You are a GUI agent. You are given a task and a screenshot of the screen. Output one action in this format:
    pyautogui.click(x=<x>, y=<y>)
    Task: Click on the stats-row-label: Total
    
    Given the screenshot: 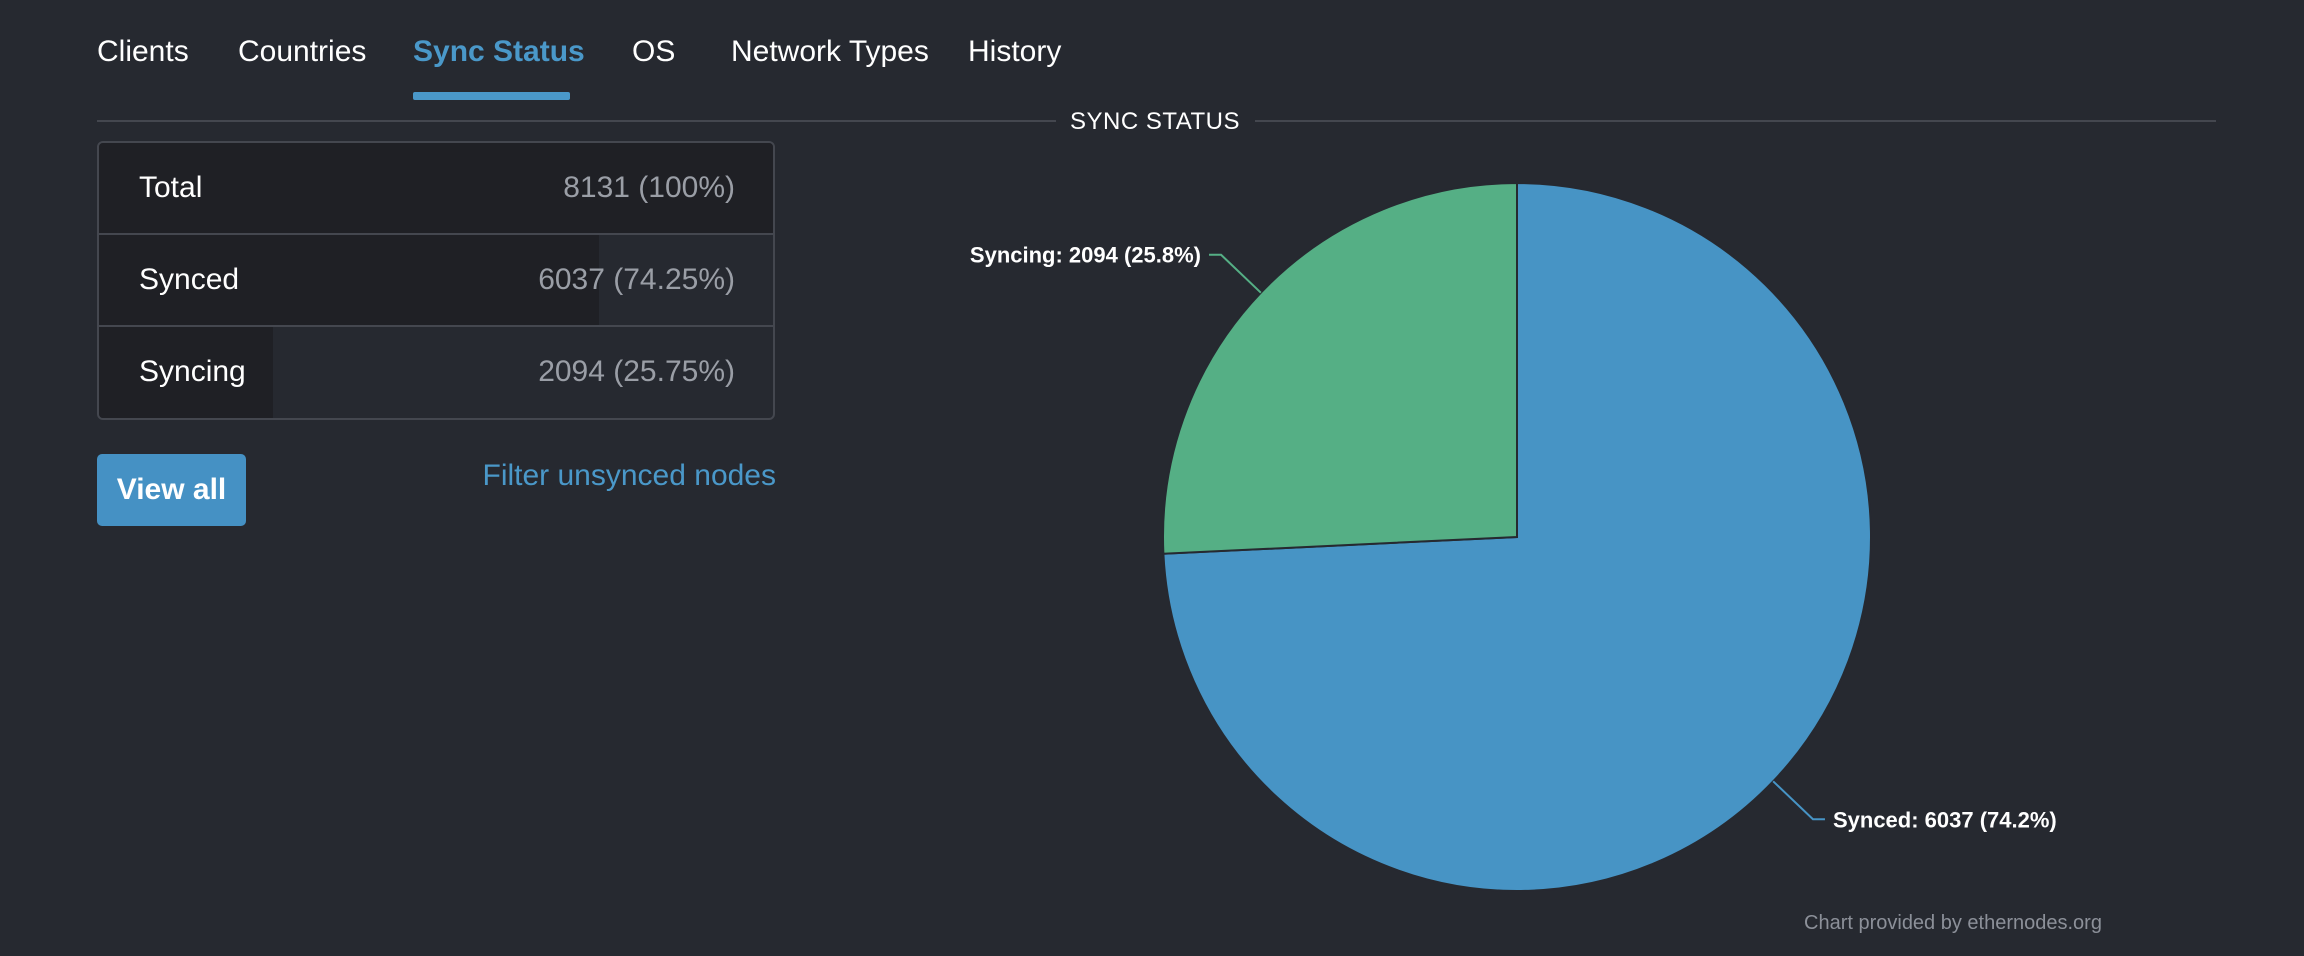 What is the action you would take?
    pyautogui.click(x=171, y=187)
    